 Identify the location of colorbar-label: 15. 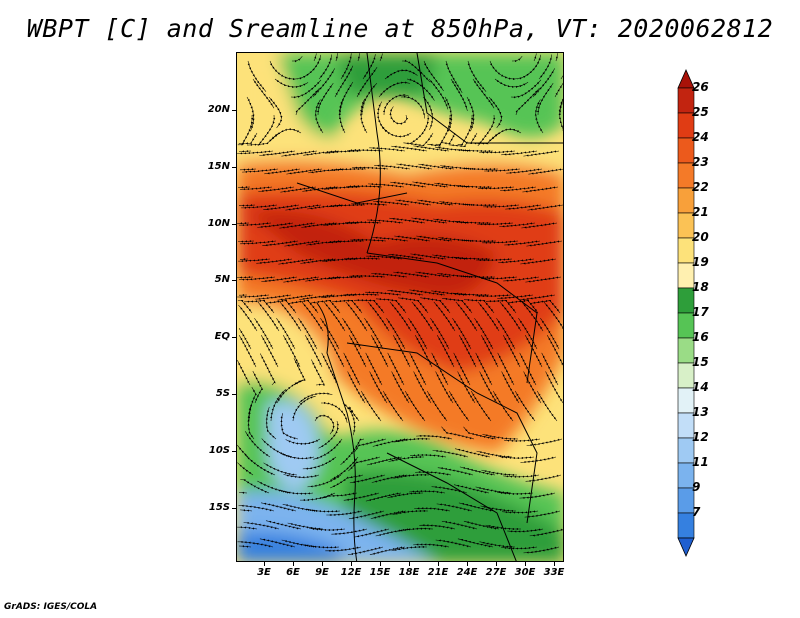
(700, 362).